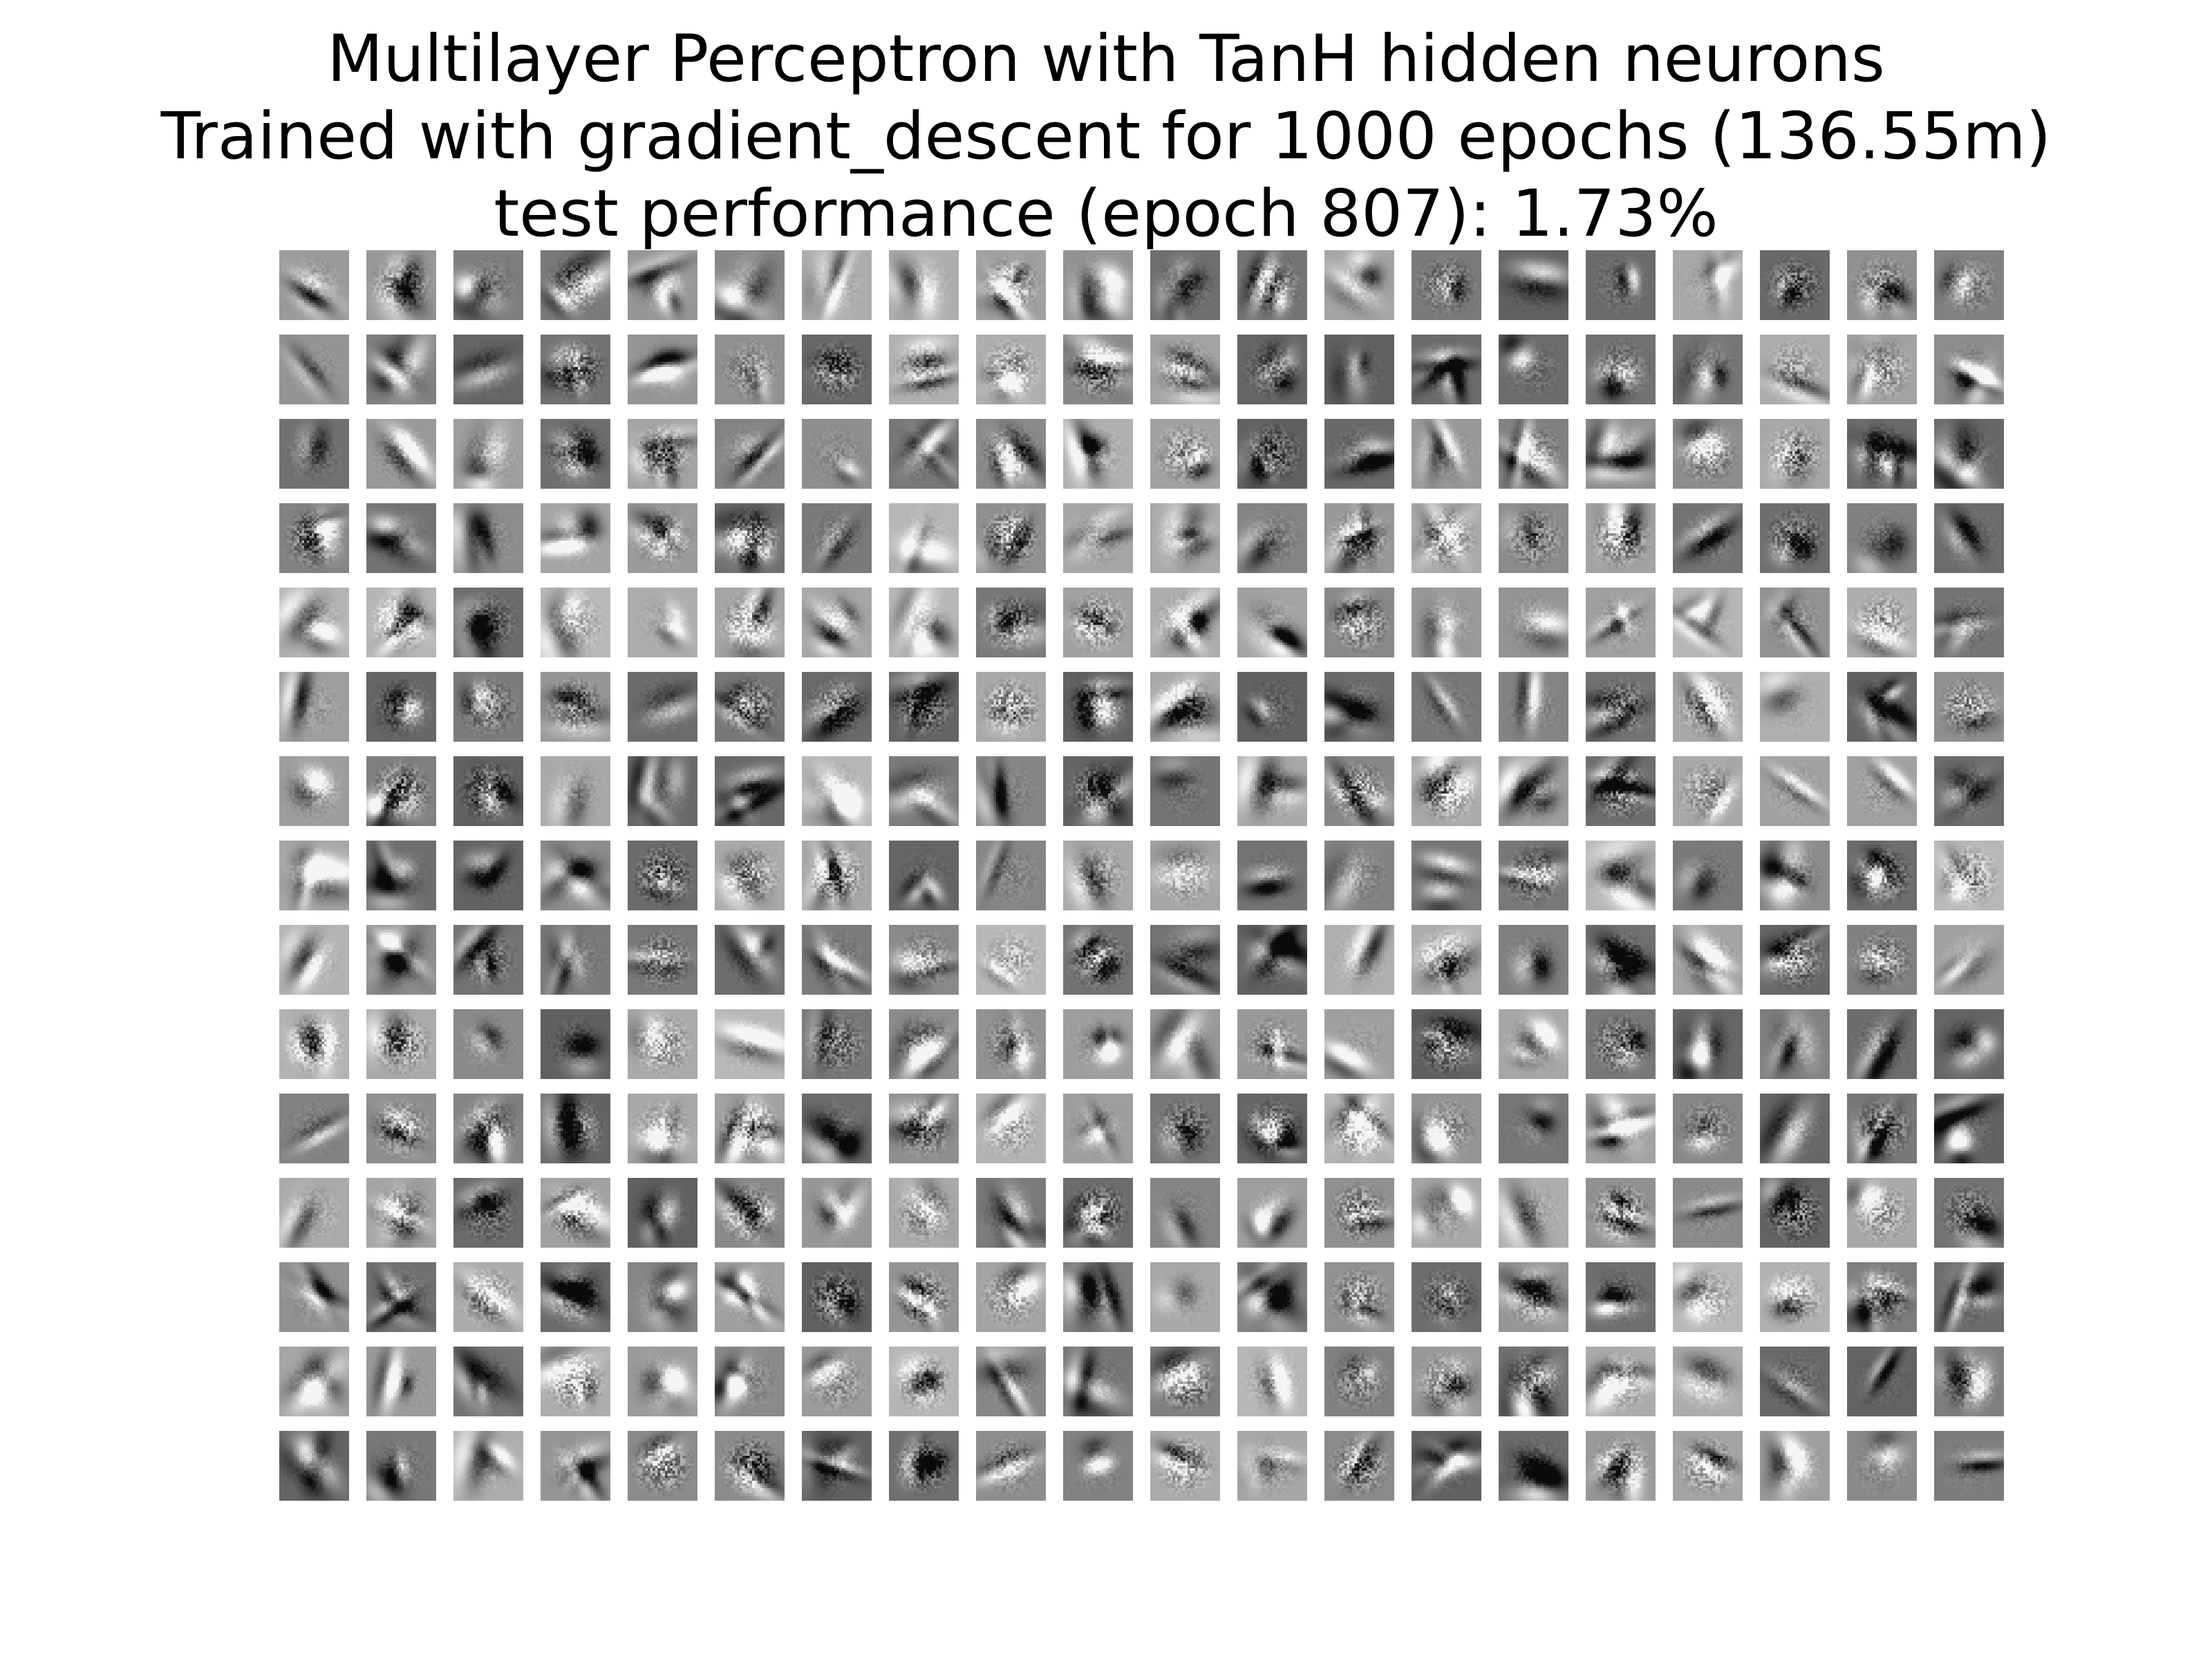 The height and width of the screenshot is (1659, 2212). What do you see at coordinates (1106, 214) in the screenshot?
I see `title-line-3: test performance (epoch 807): 1.73%` at bounding box center [1106, 214].